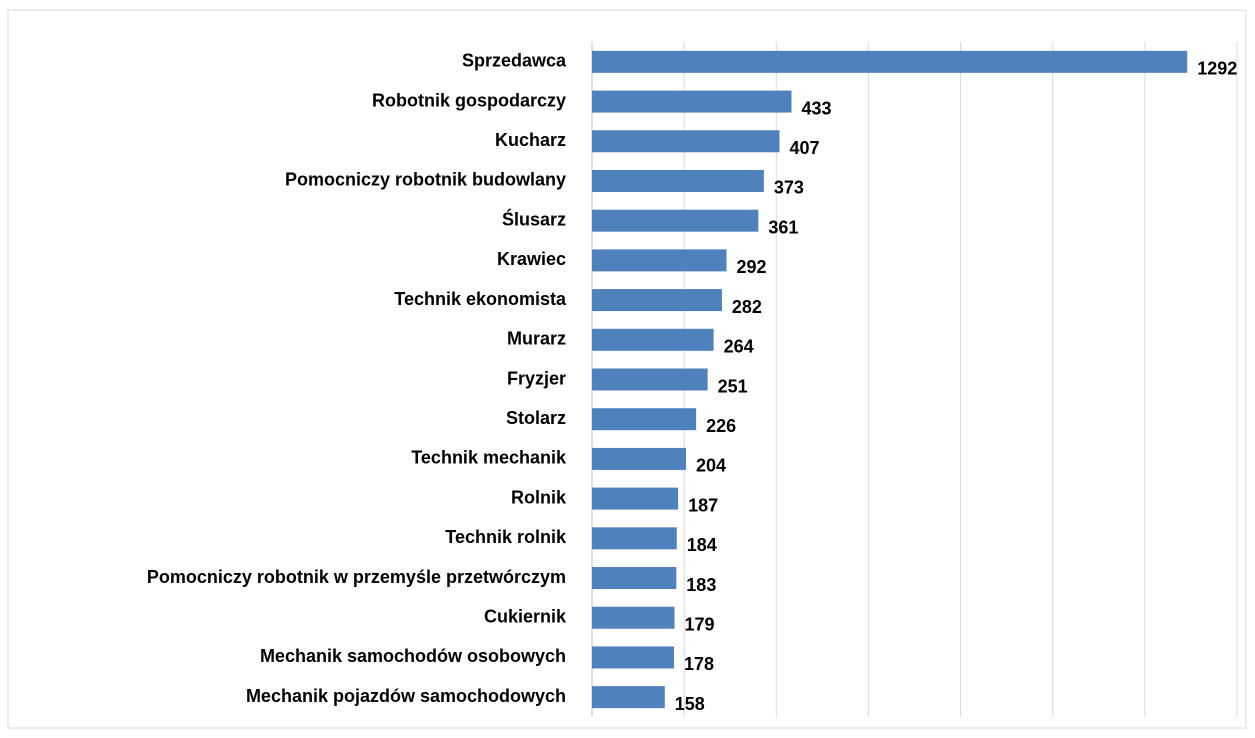 This screenshot has height=738, width=1255. Describe the element at coordinates (701, 585) in the screenshot. I see `data-label: 183` at that location.